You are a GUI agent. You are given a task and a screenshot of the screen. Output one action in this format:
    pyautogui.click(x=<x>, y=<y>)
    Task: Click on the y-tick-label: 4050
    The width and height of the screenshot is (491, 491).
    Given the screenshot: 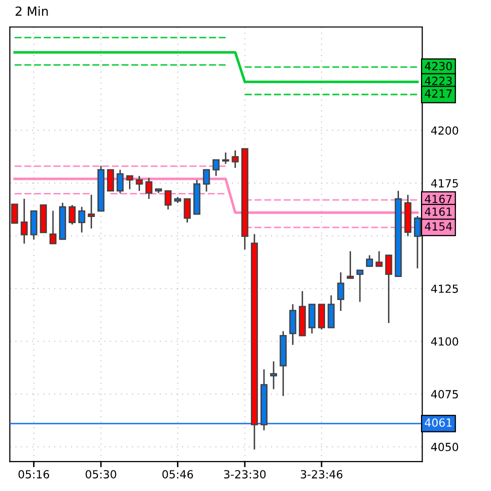 What is the action you would take?
    pyautogui.click(x=444, y=447)
    